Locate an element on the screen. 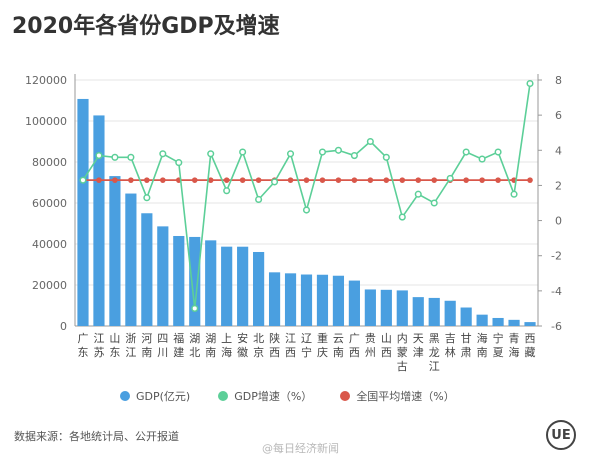  x-tick-label-河南: 河 is located at coordinates (146, 338).